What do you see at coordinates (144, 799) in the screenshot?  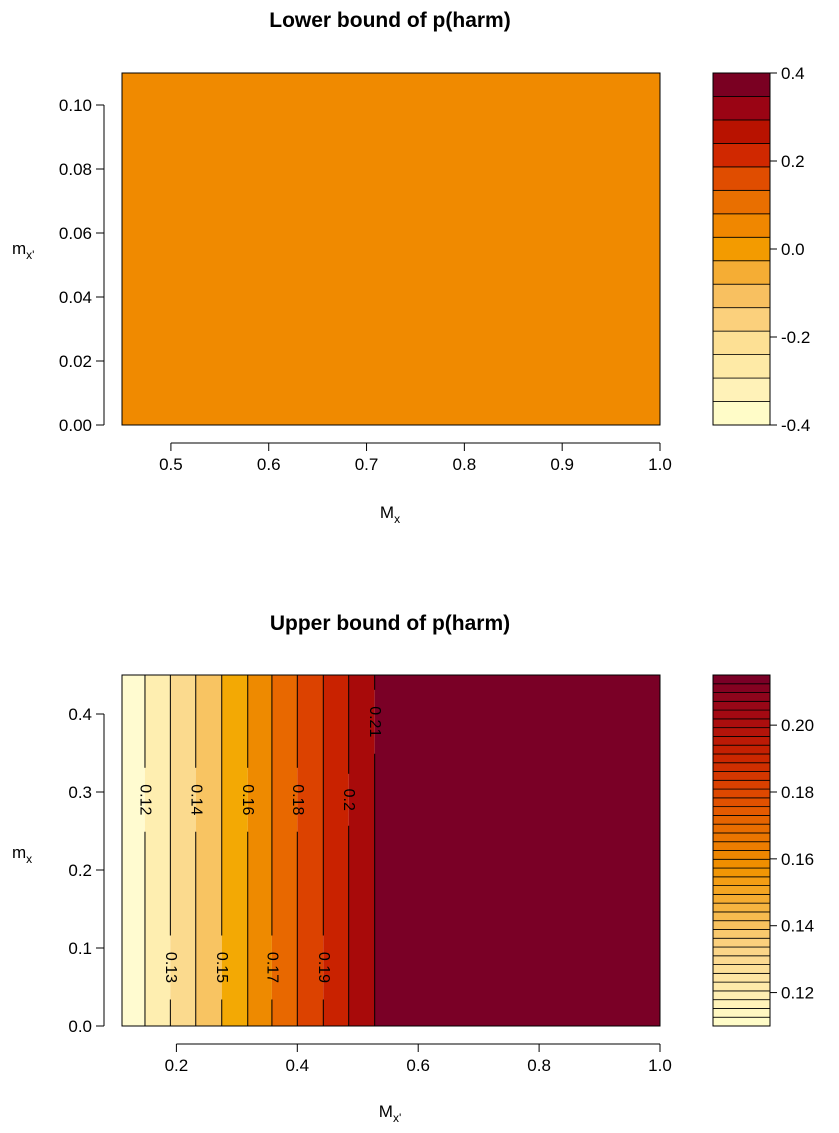 I see `contour-label: 0.12` at bounding box center [144, 799].